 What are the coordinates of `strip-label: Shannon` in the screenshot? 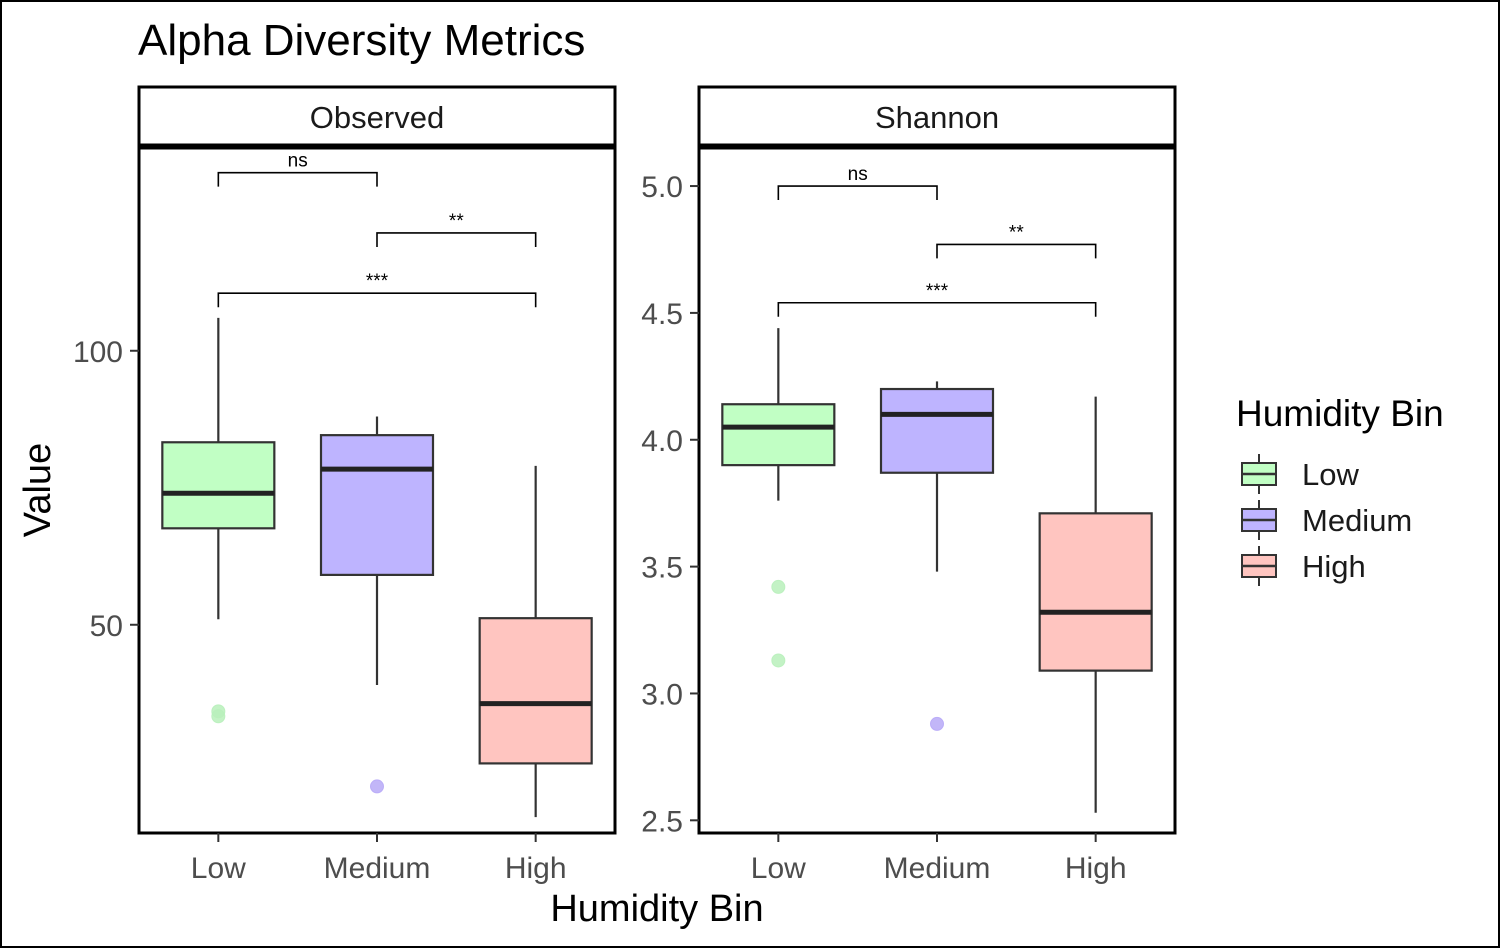 It's located at (937, 117).